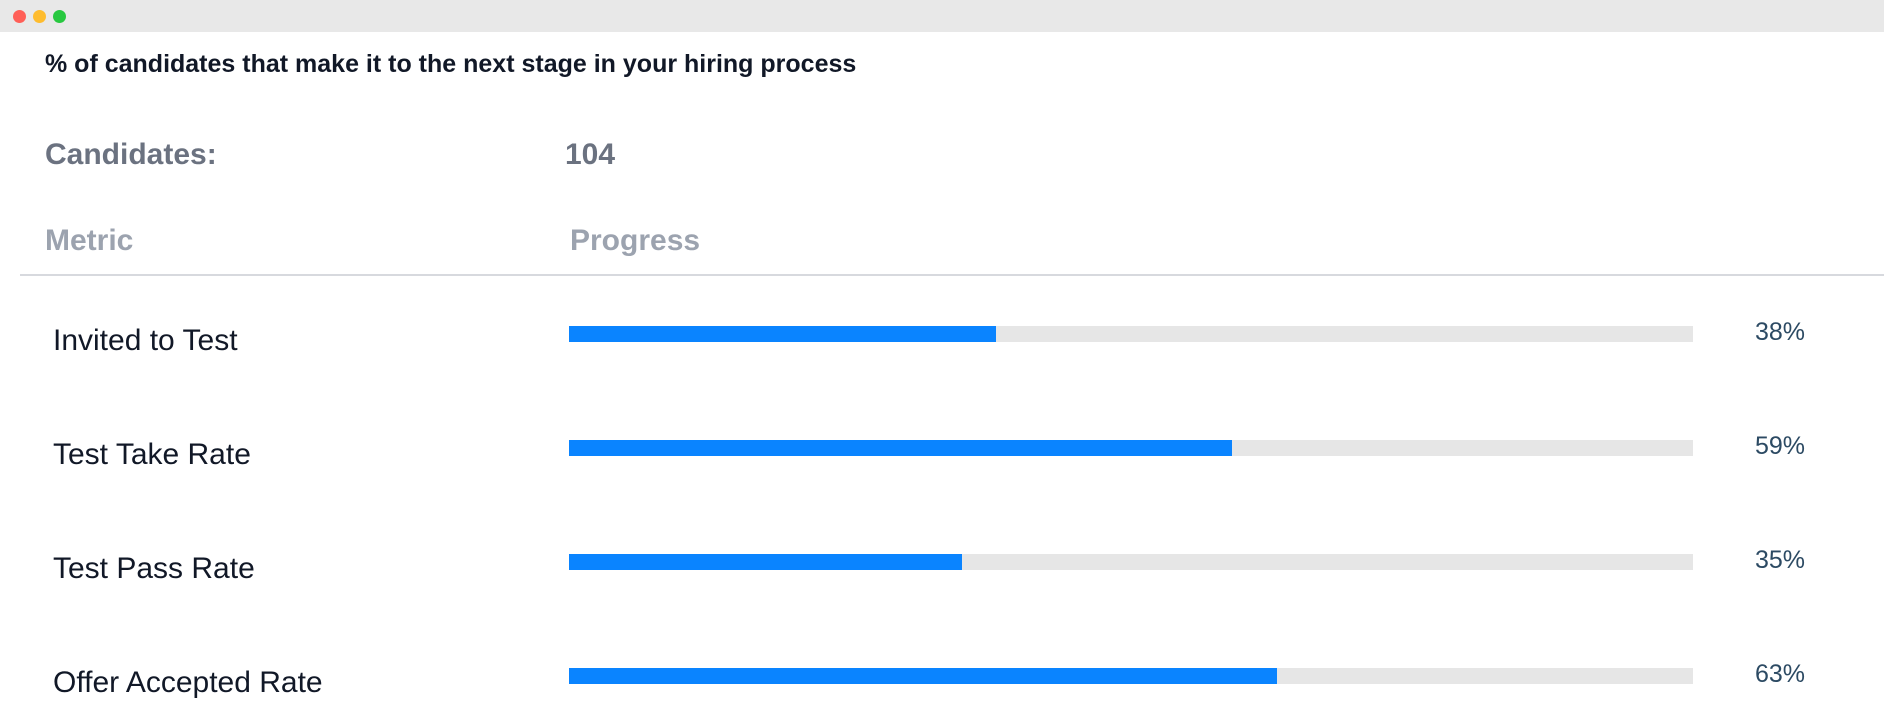 The image size is (1884, 728). Describe the element at coordinates (145, 340) in the screenshot. I see `metric-label: Invited to Test` at that location.